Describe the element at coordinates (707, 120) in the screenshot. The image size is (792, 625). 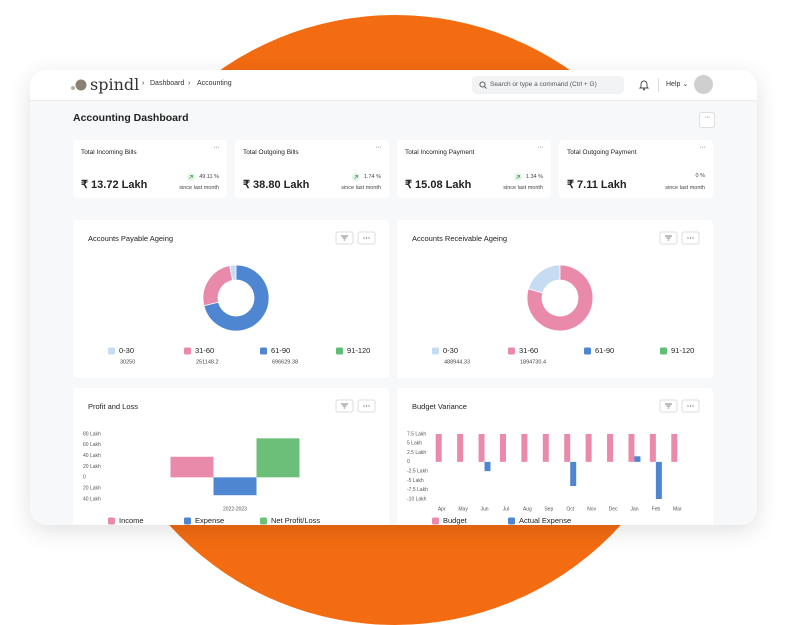
I see `more-button: ···` at that location.